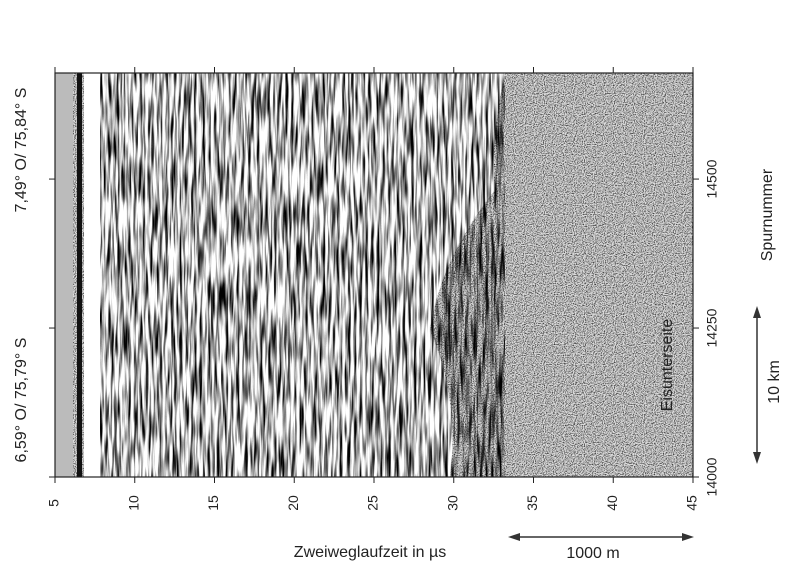 Image resolution: width=789 pixels, height=574 pixels. What do you see at coordinates (692, 503) in the screenshot?
I see `x-tick-label: 45` at bounding box center [692, 503].